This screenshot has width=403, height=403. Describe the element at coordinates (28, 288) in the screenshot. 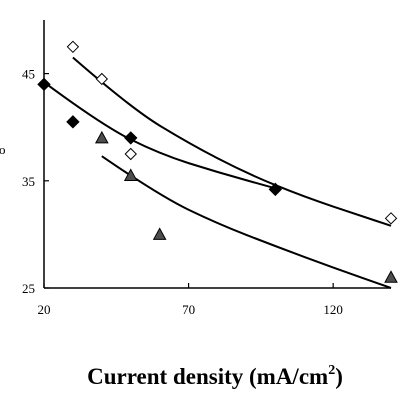

I see `y-tick-label: 25` at that location.